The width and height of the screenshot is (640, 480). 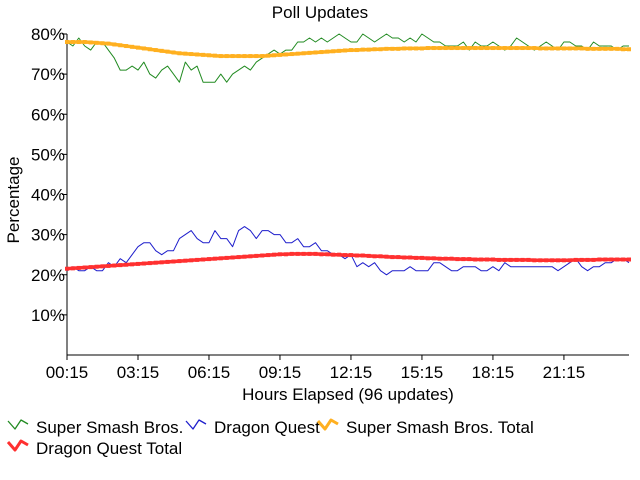 What do you see at coordinates (425, 427) in the screenshot?
I see `legend-item: Super Smash Bros. Total` at bounding box center [425, 427].